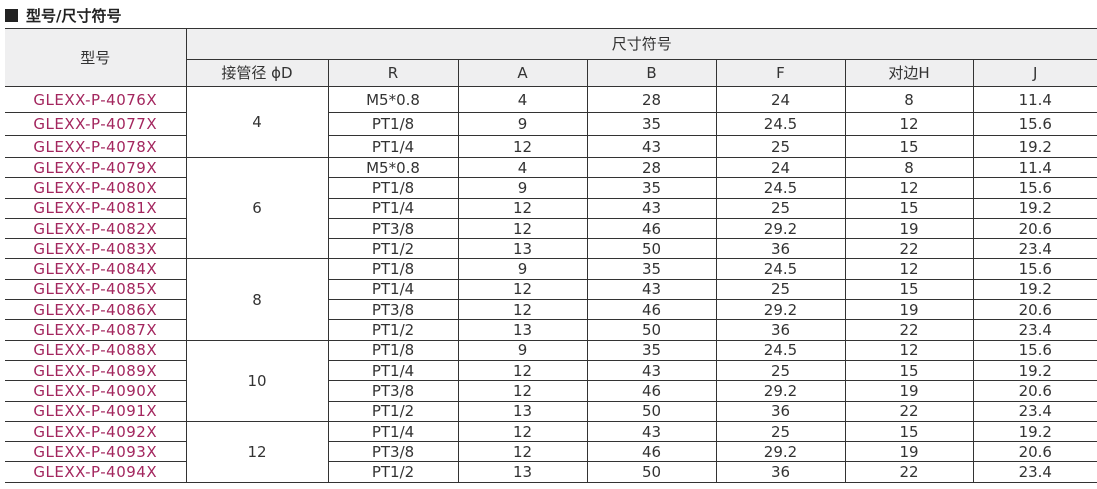 The height and width of the screenshot is (489, 1097). Describe the element at coordinates (257, 299) in the screenshot. I see `tube-diameter-cell: 8` at that location.